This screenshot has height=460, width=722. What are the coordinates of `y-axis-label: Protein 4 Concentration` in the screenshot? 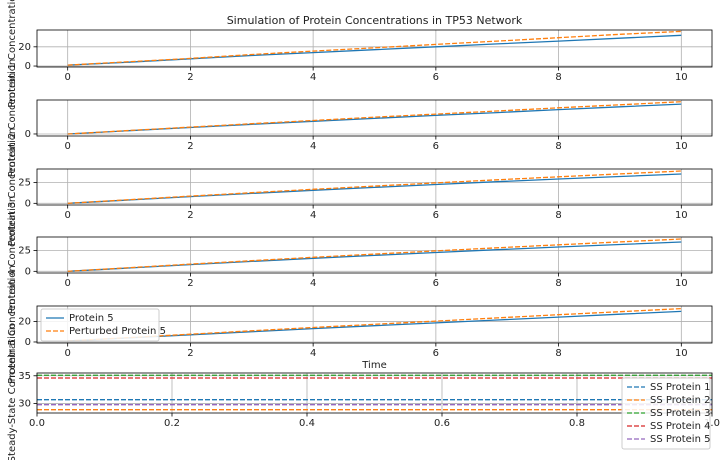 It's located at (12, 255).